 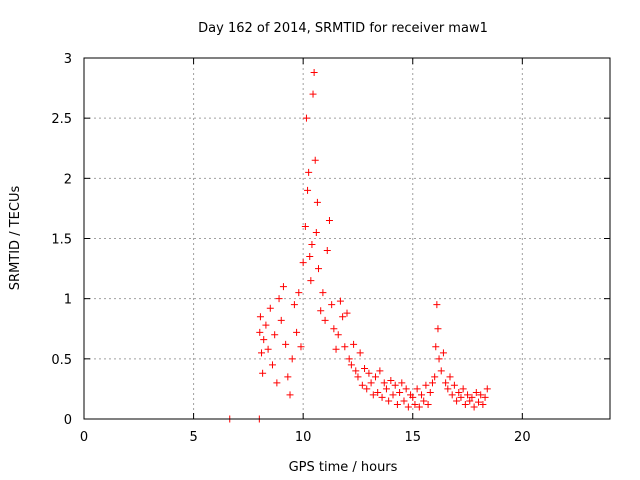 What do you see at coordinates (61, 119) in the screenshot?
I see `y-tick-label: 2.5` at bounding box center [61, 119].